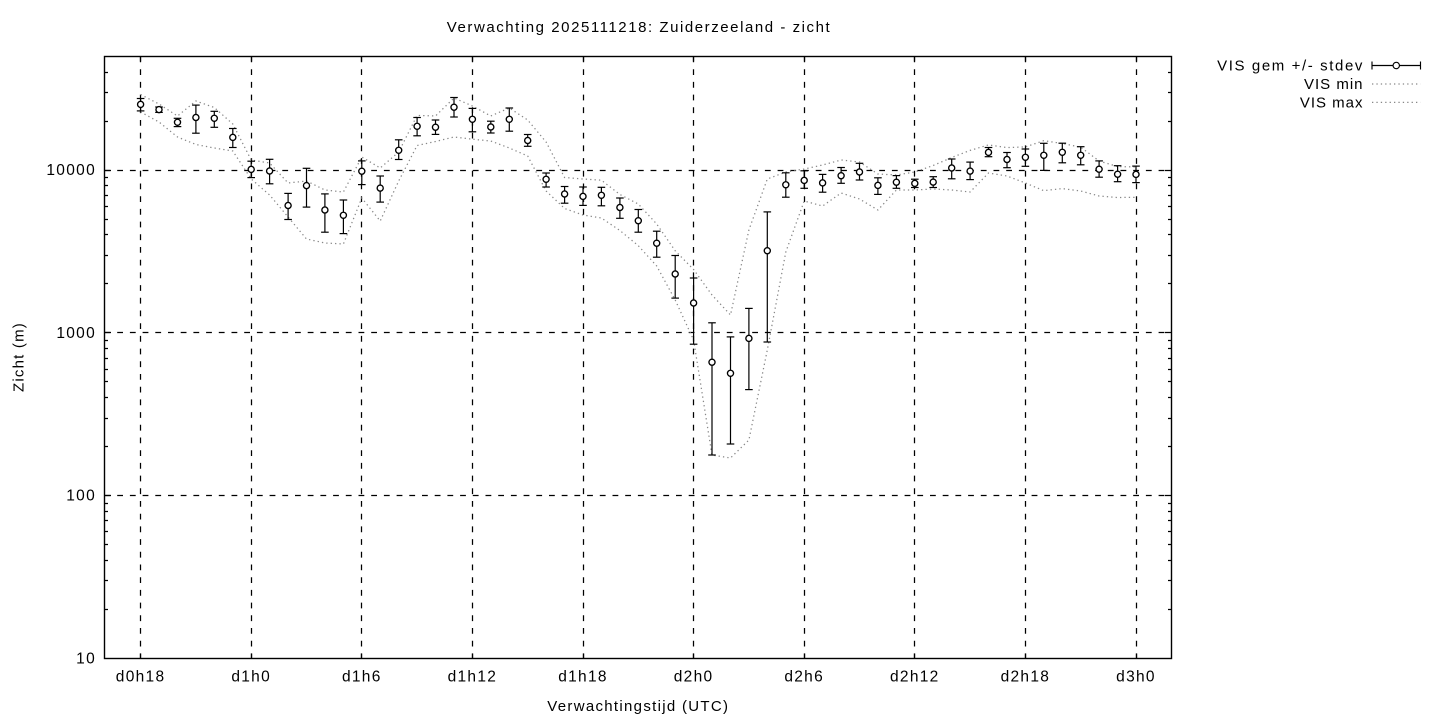 Image resolution: width=1440 pixels, height=720 pixels. Describe the element at coordinates (638, 706) in the screenshot. I see `svg-text: Verwachtingstijd (UTC)` at that location.